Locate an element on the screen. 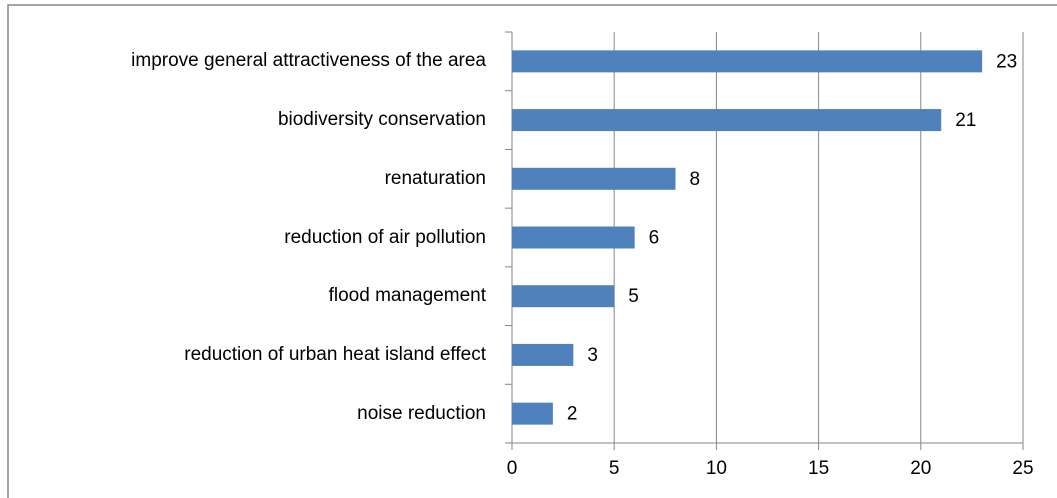 The image size is (1057, 498). data-label: 2 is located at coordinates (572, 414).